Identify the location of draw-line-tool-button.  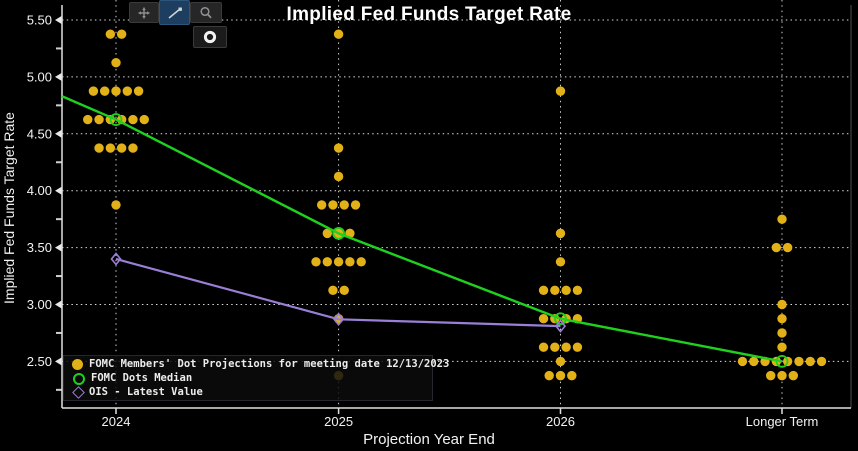
(174, 12).